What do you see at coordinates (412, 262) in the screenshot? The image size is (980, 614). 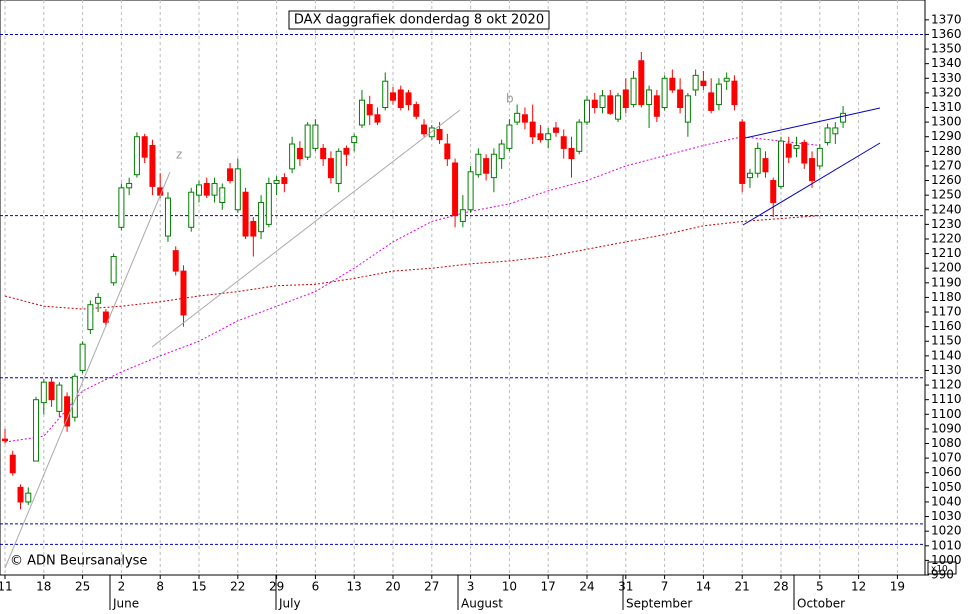 I see `moving-average` at bounding box center [412, 262].